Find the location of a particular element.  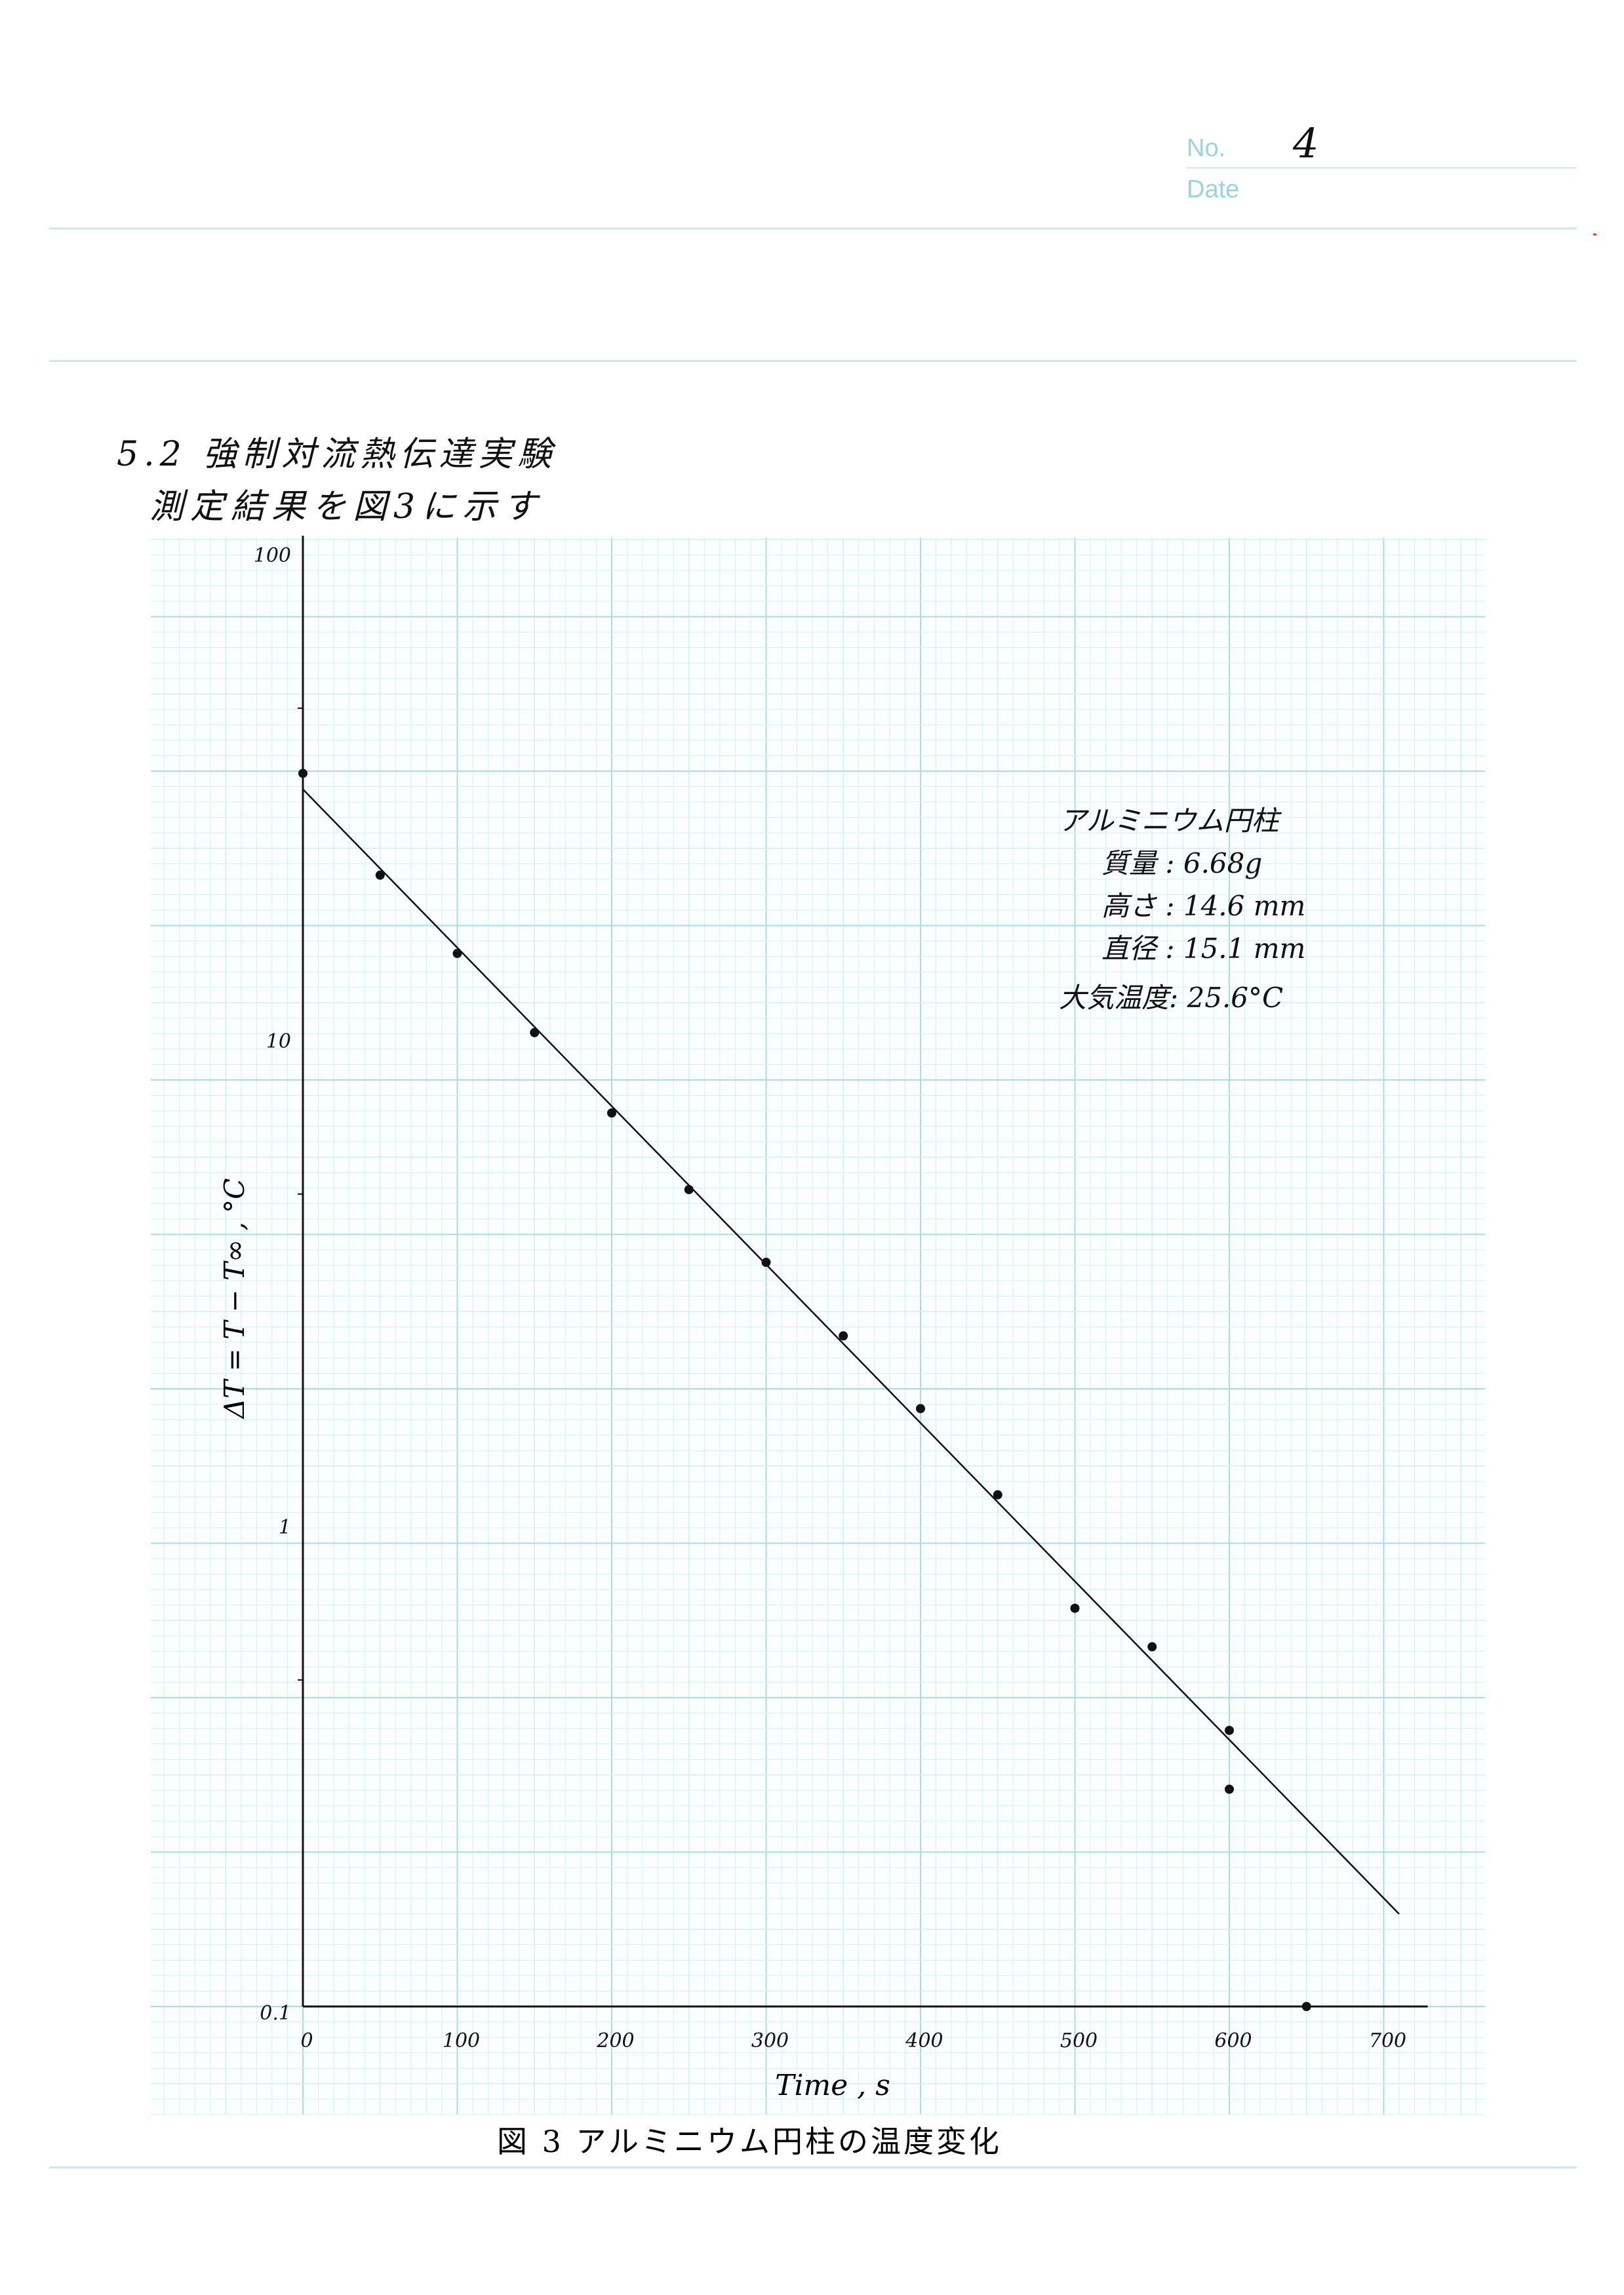

chart-title: 図 3 アルミニウム円柱の温度変化 is located at coordinates (750, 2141).